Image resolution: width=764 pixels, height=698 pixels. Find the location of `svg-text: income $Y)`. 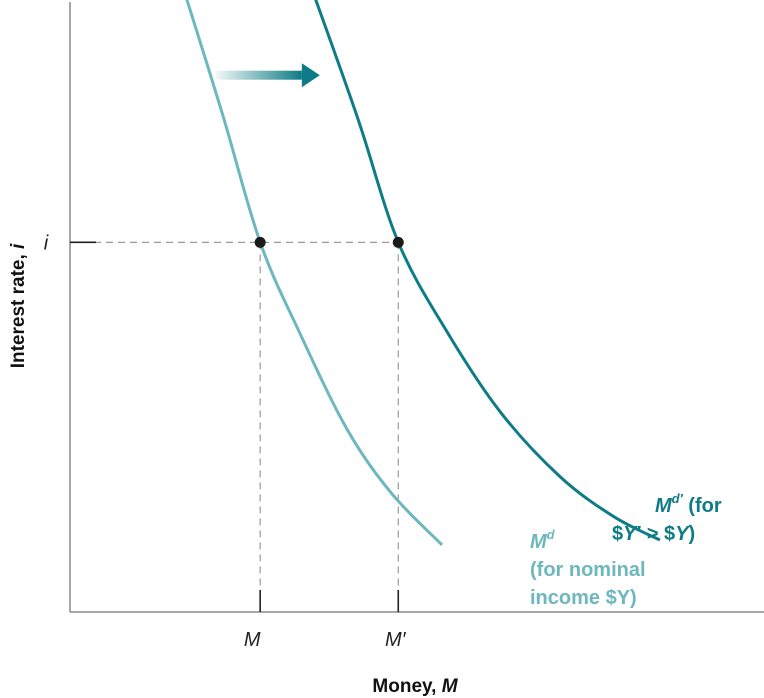

svg-text: income $Y) is located at coordinates (583, 598).